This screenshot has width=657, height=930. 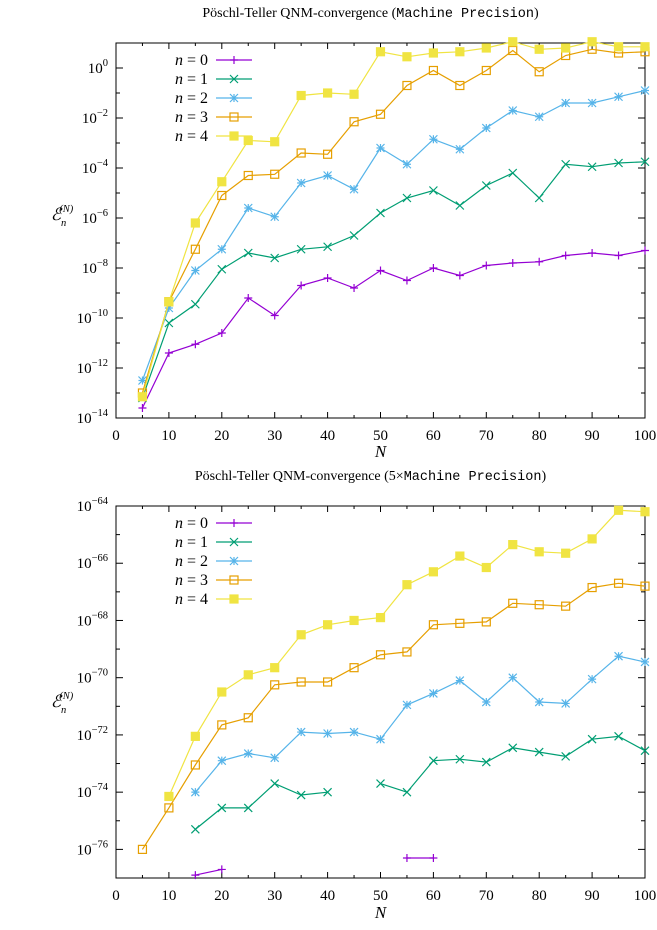 I want to click on x-tick-label: 40, so click(x=327, y=436).